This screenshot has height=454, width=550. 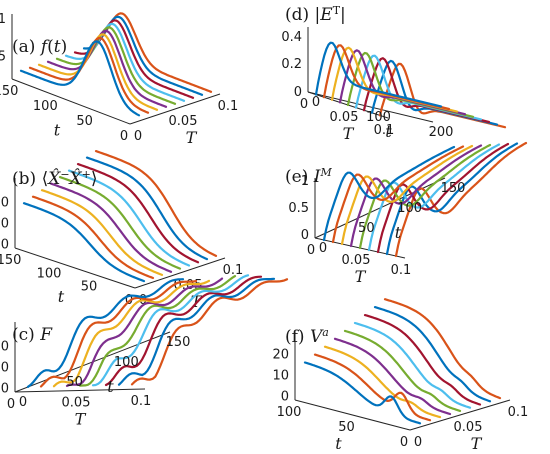 I want to click on panel-e: (e) IM 0 0.5 1 0 50 100 150 t 0 0.05 0.1 T, so click(x=406, y=213).